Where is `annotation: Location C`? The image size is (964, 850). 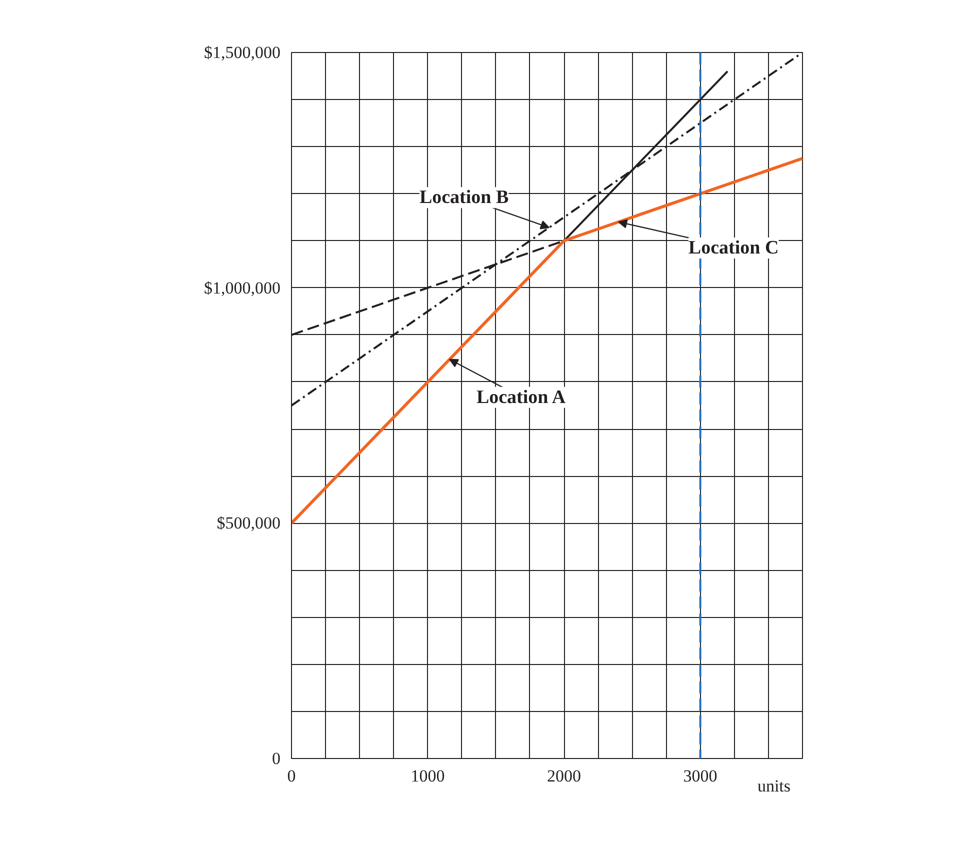
annotation: Location C is located at coordinates (733, 247).